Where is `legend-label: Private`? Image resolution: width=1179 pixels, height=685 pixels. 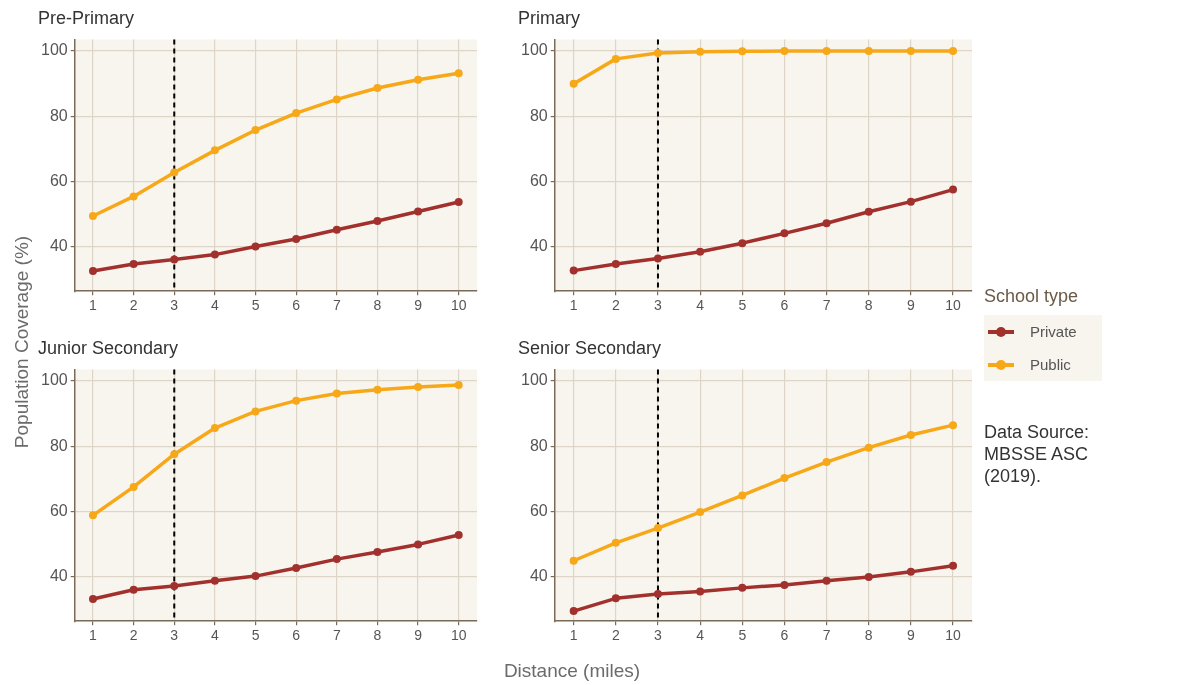
legend-label: Private is located at coordinates (1053, 331).